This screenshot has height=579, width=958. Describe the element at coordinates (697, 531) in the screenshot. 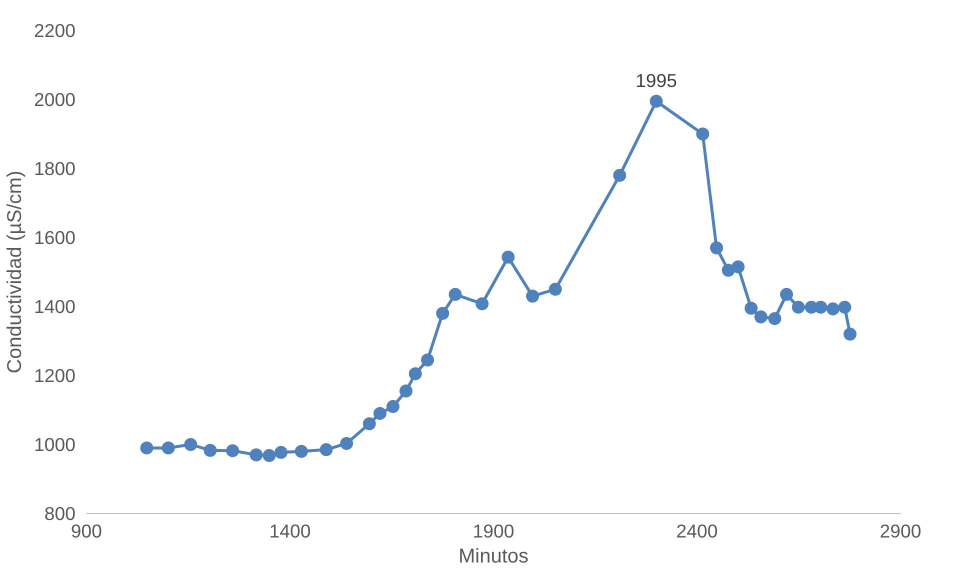

I see `x-tick-label: 2400` at that location.